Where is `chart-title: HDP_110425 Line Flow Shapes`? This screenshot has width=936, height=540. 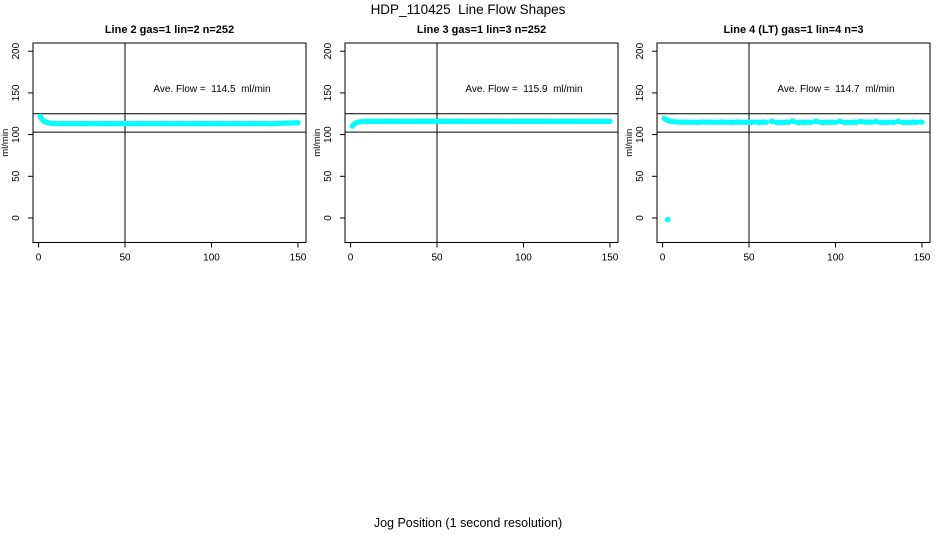 chart-title: HDP_110425 Line Flow Shapes is located at coordinates (468, 9).